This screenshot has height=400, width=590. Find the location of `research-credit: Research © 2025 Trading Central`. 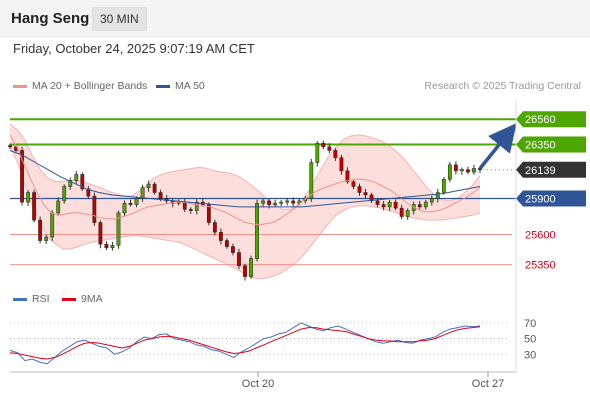

research-credit: Research © 2025 Trading Central is located at coordinates (502, 86).